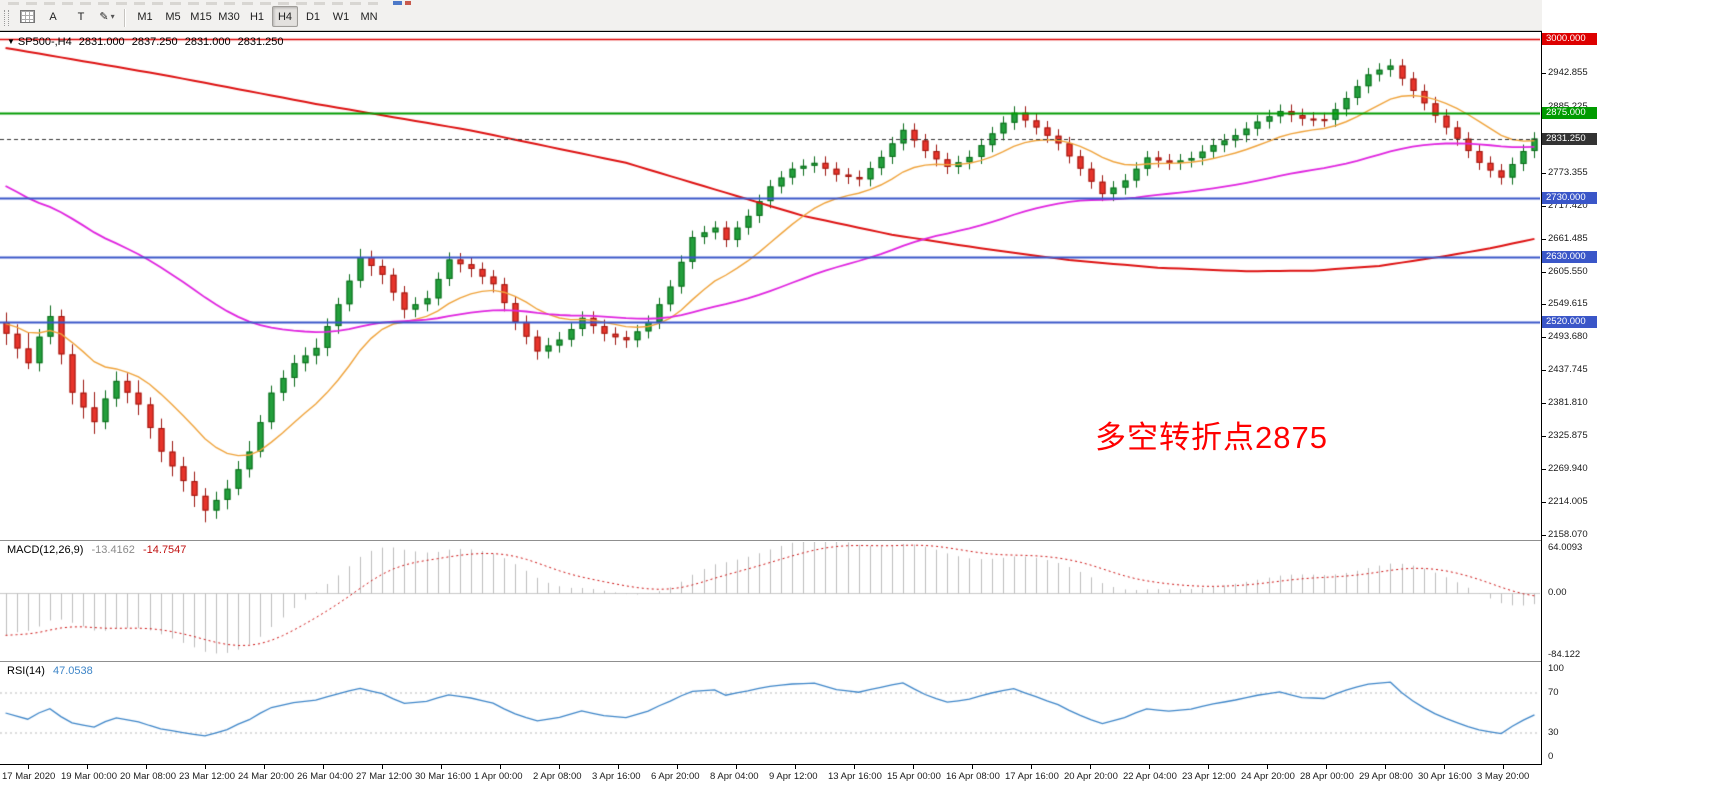 The image size is (1728, 794). Describe the element at coordinates (173, 16) in the screenshot. I see `timeframe-button-m5: M5` at that location.